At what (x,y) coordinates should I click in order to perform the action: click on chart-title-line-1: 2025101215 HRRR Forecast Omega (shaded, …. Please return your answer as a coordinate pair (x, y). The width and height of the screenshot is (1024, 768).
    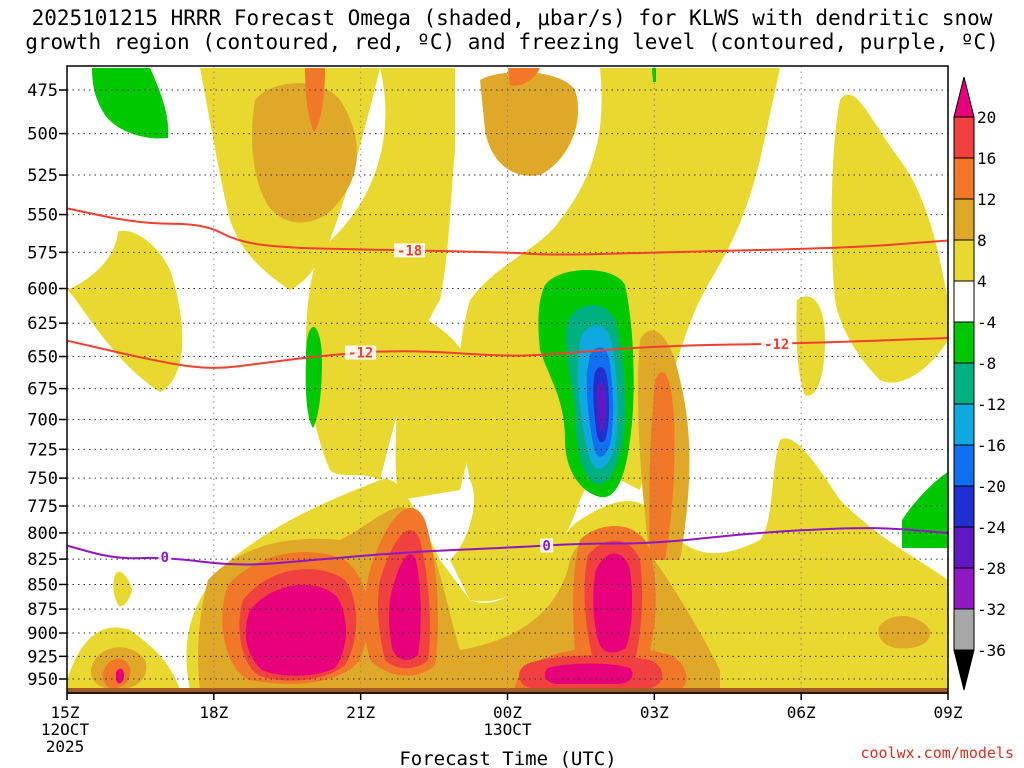
    Looking at the image, I should click on (512, 18).